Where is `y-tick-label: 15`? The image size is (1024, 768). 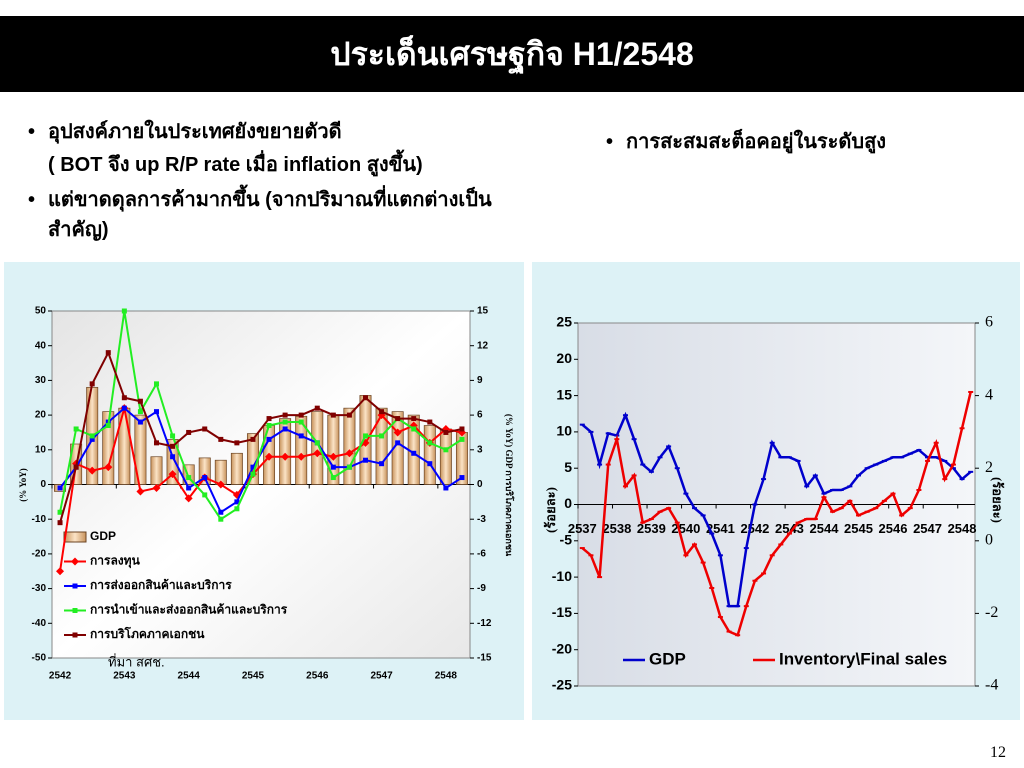 y-tick-label: 15 is located at coordinates (564, 394).